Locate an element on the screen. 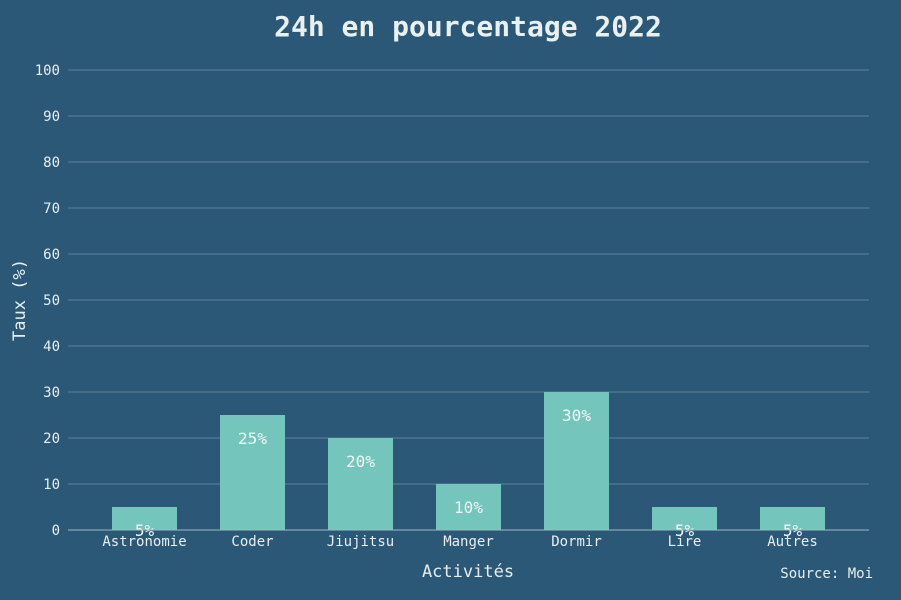 This screenshot has height=600, width=901. x-tick-label: Manger is located at coordinates (468, 542).